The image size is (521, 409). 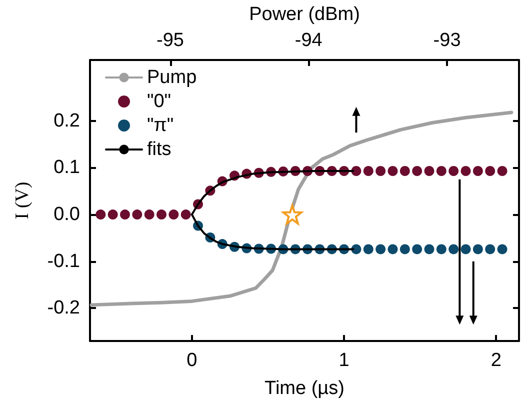 What do you see at coordinates (304, 388) in the screenshot?
I see `x-axis-title: Time (µs)` at bounding box center [304, 388].